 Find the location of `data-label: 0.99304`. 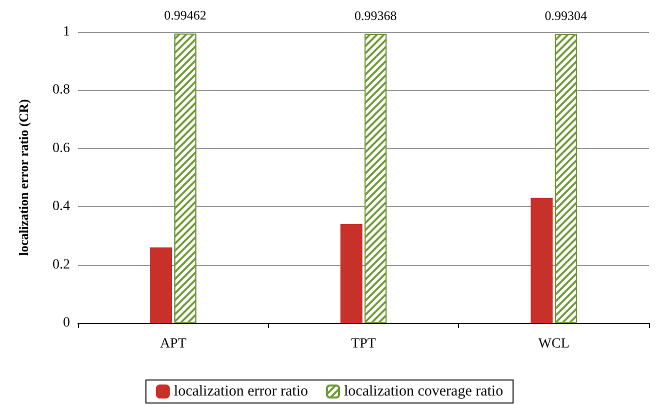

data-label: 0.99304 is located at coordinates (566, 16).